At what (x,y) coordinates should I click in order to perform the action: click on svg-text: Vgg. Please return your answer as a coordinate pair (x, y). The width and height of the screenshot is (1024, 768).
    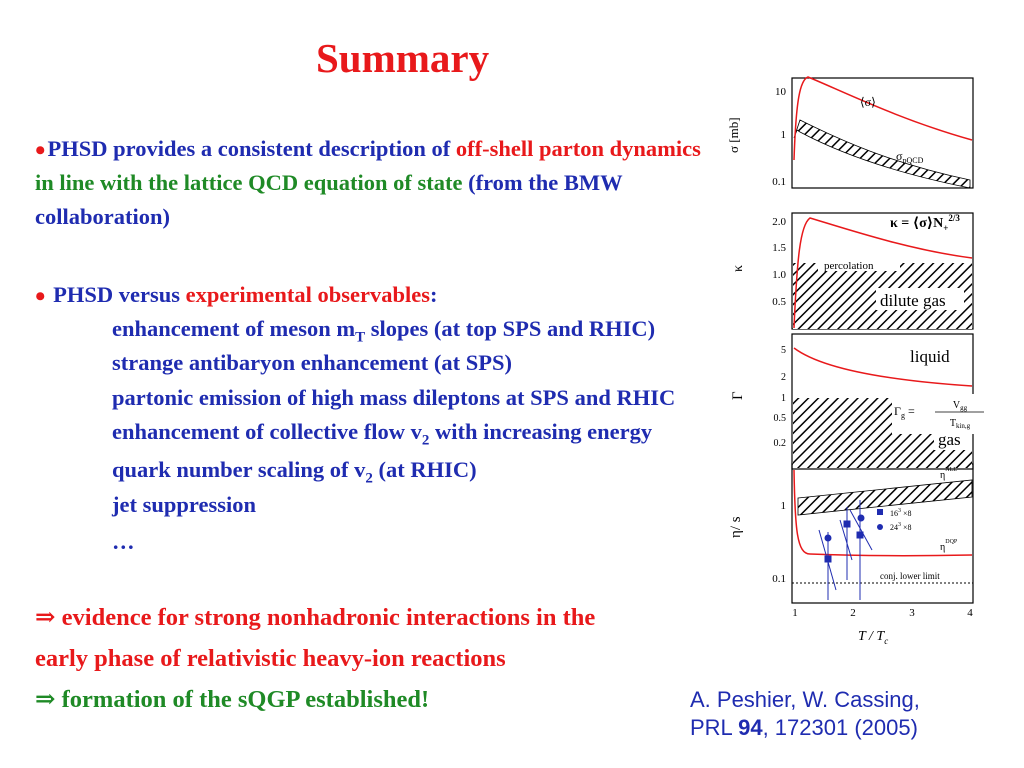
    Looking at the image, I should click on (960, 406).